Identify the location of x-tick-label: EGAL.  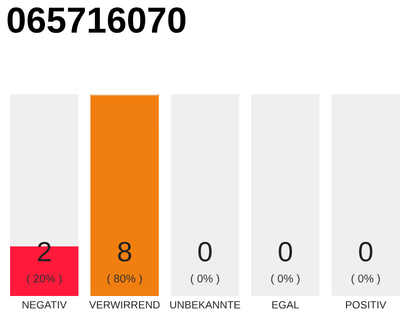
(285, 305).